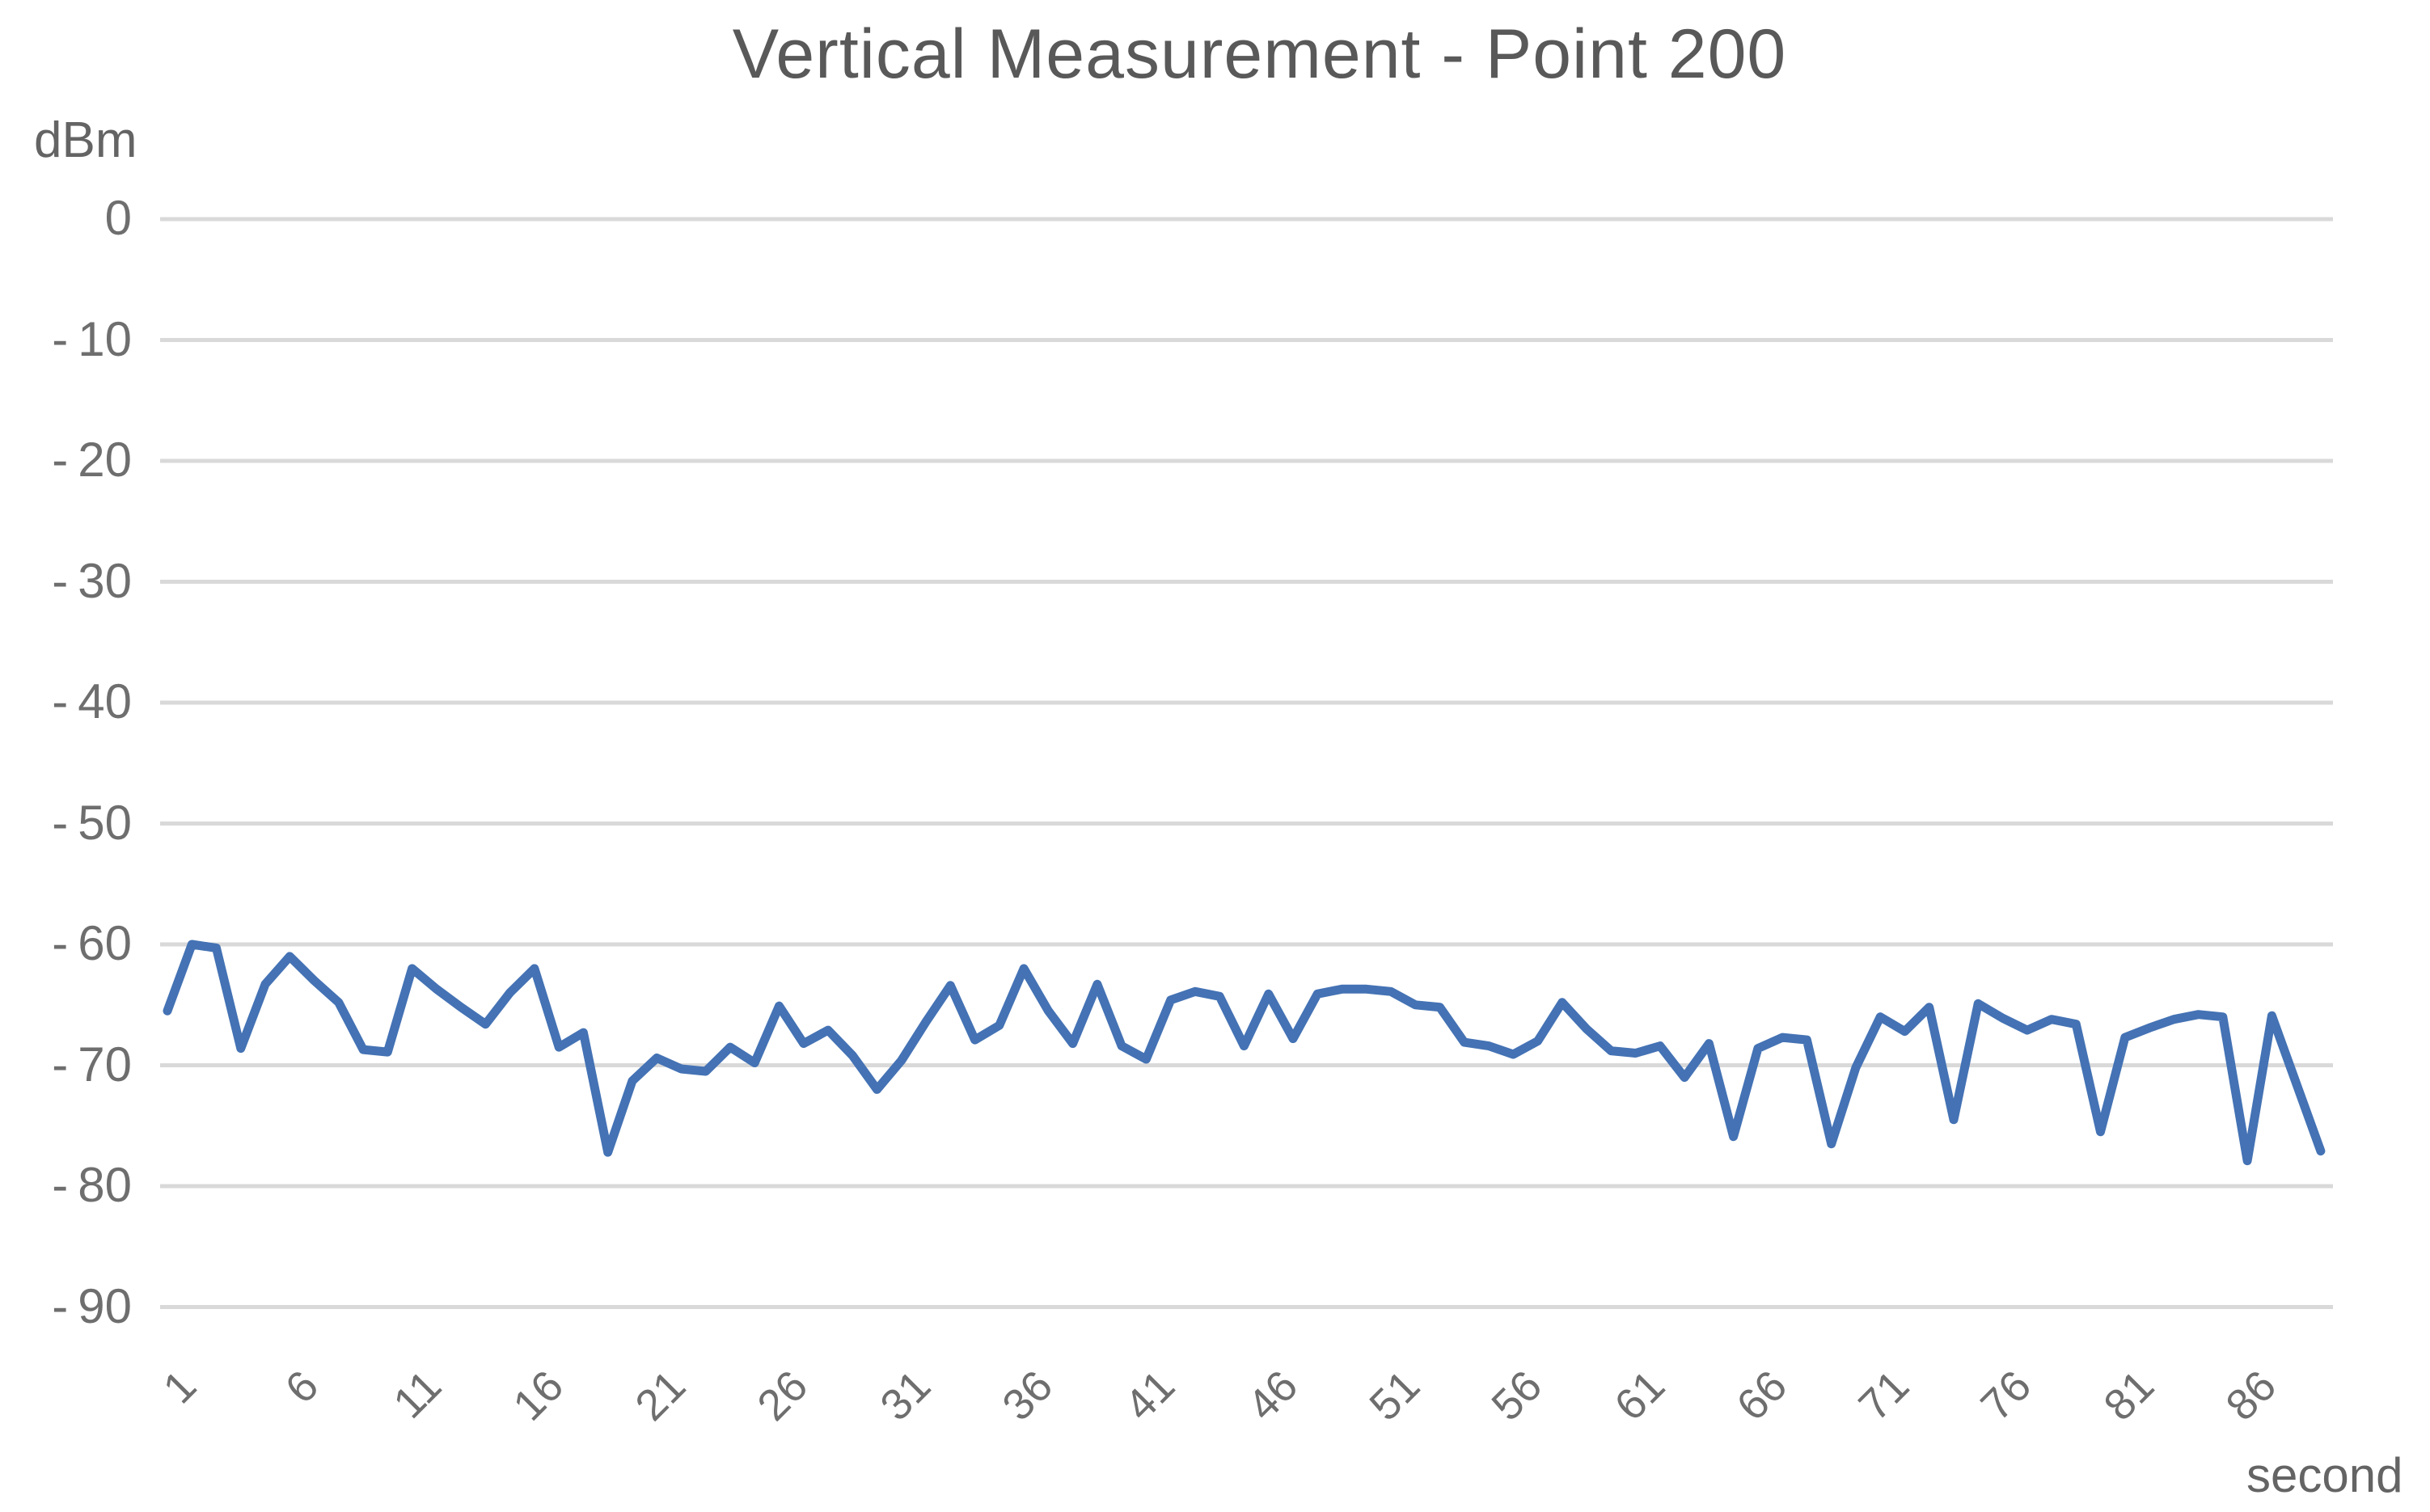 This screenshot has height=1512, width=2430. I want to click on data-line, so click(1244, 1053).